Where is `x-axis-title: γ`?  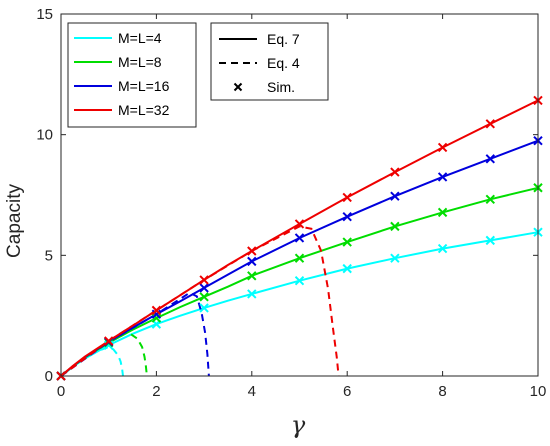
x-axis-title: γ is located at coordinates (298, 425).